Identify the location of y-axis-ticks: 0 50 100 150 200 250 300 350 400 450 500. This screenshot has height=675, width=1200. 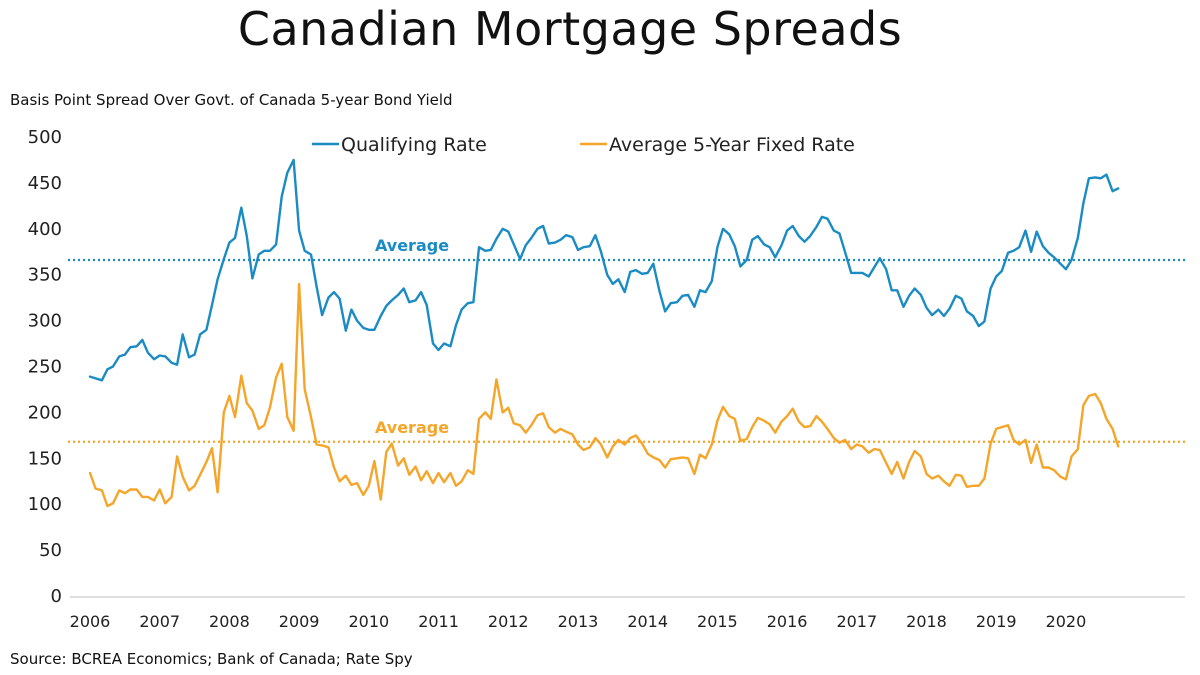
(45, 367).